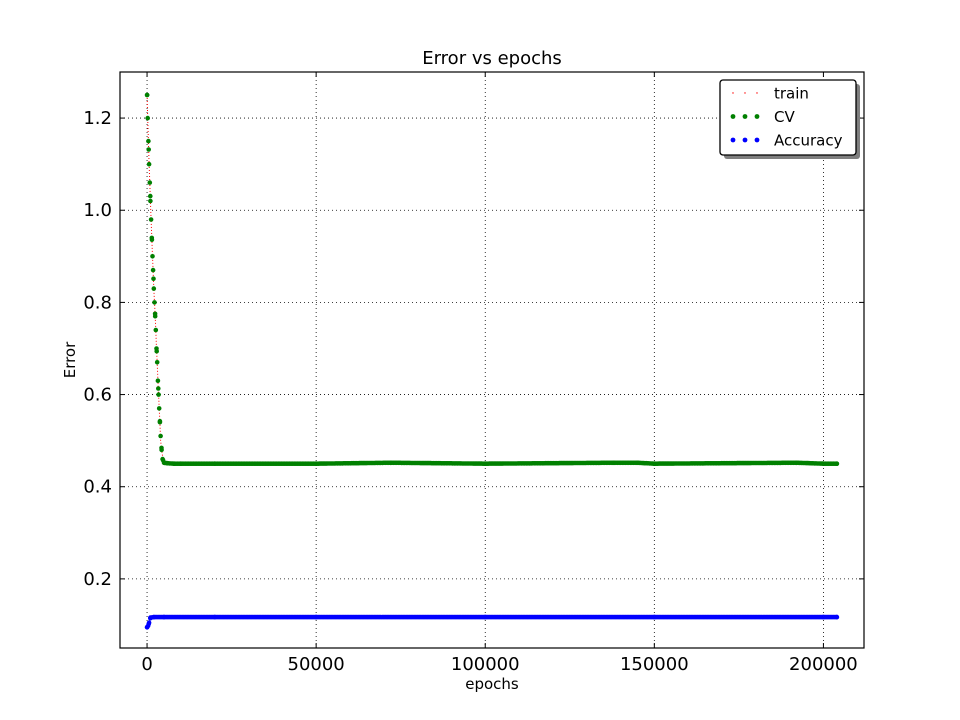  I want to click on chart-title: Error vs epochs, so click(492, 58).